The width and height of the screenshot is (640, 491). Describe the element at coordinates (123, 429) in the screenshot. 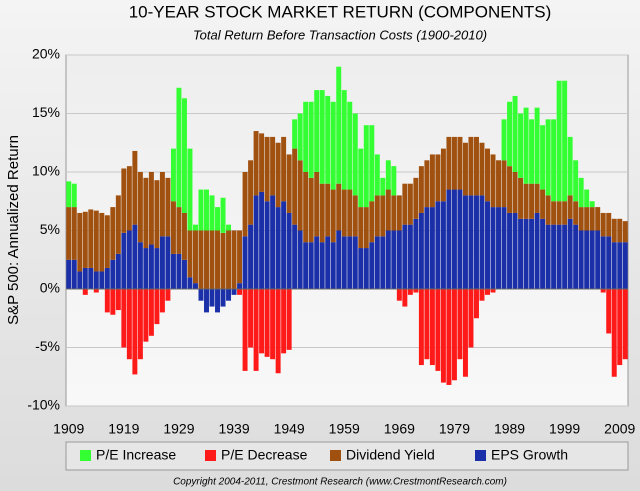

I see `x-tick-label: 1919` at that location.